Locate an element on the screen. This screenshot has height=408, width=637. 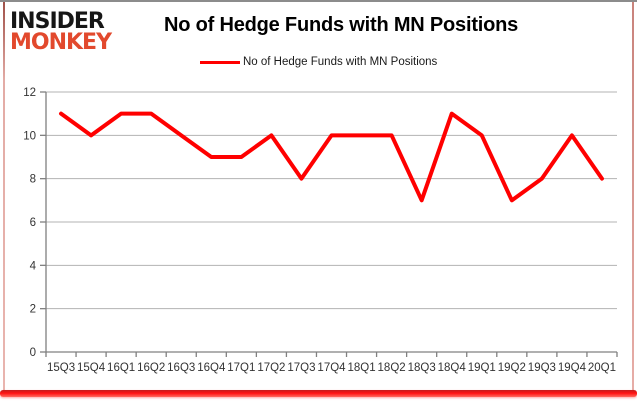
y-tick-label-8: 8 is located at coordinates (33, 180).